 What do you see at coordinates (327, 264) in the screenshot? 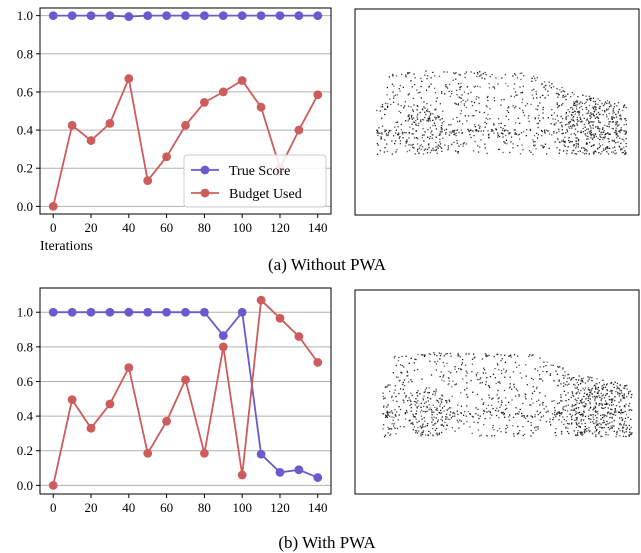
I see `caption-a: (a) Without PWA` at bounding box center [327, 264].